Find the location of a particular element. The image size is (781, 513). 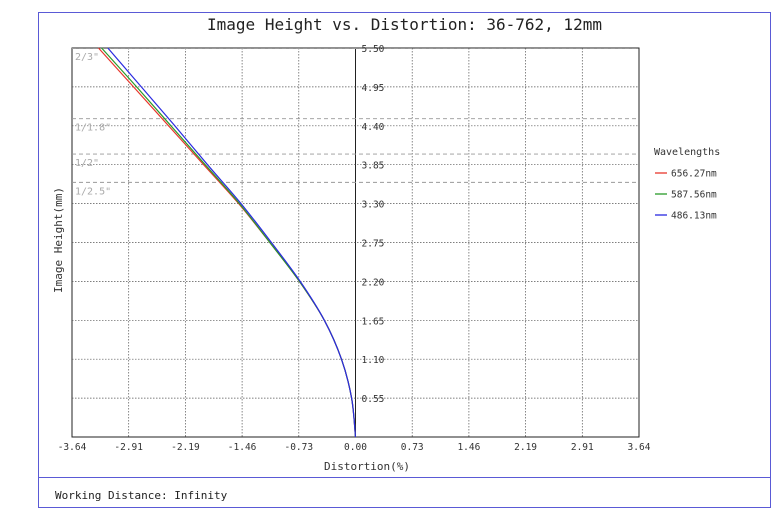

sensor-label: 1/1.8" is located at coordinates (93, 128).